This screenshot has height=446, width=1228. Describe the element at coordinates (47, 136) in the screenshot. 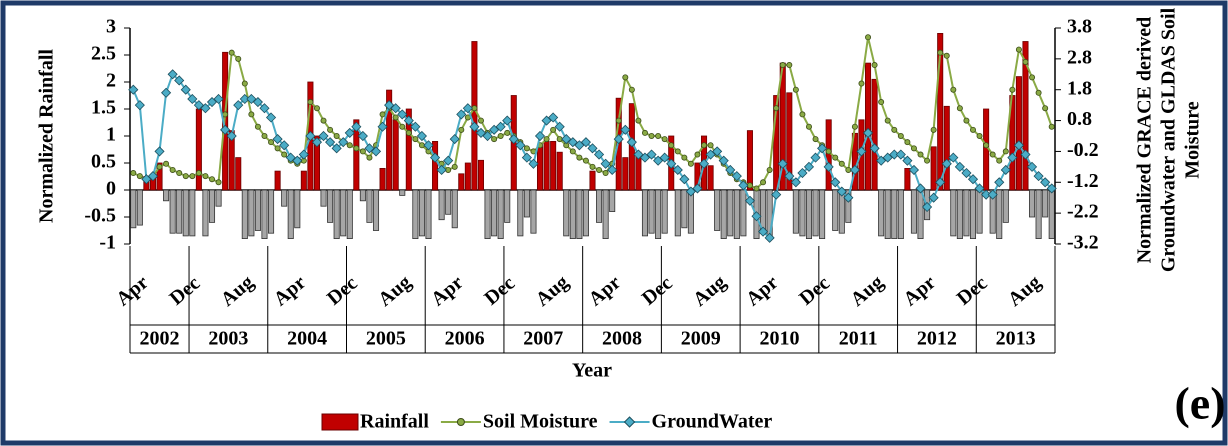

I see `y-axis-label: Normalized Rainfall` at that location.